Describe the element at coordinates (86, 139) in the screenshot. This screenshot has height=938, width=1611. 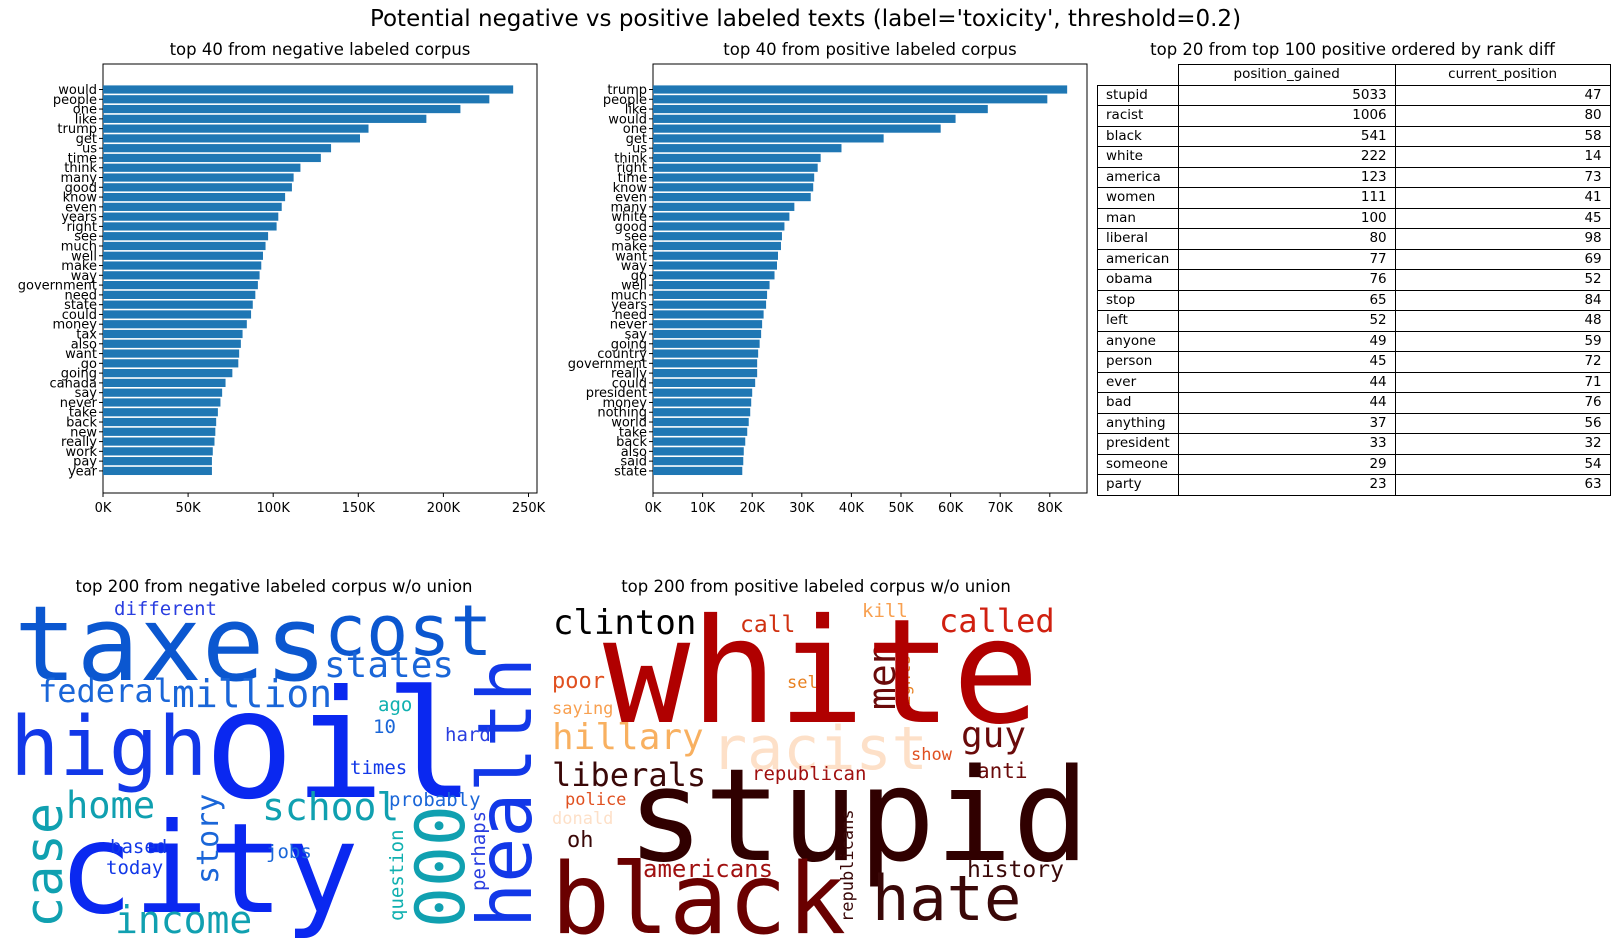
I see `category-label-negative: get` at that location.